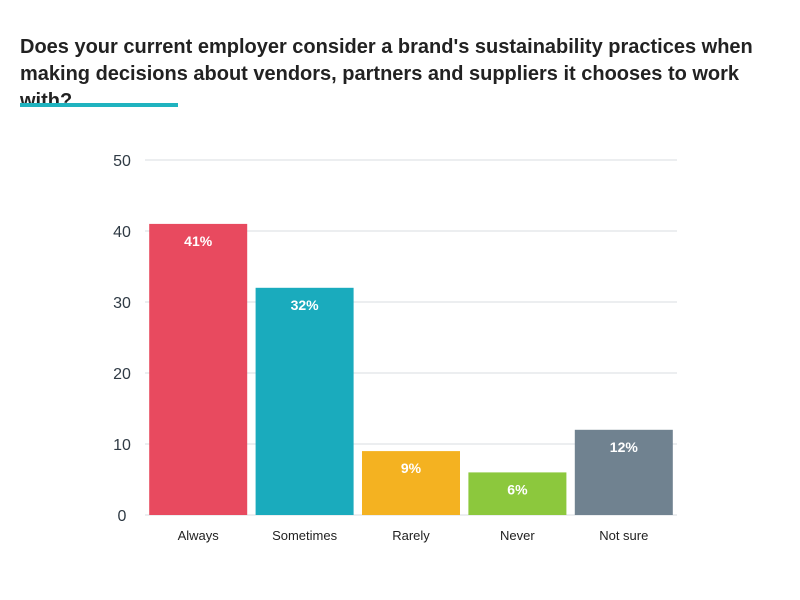  I want to click on data-label: 12%, so click(624, 447).